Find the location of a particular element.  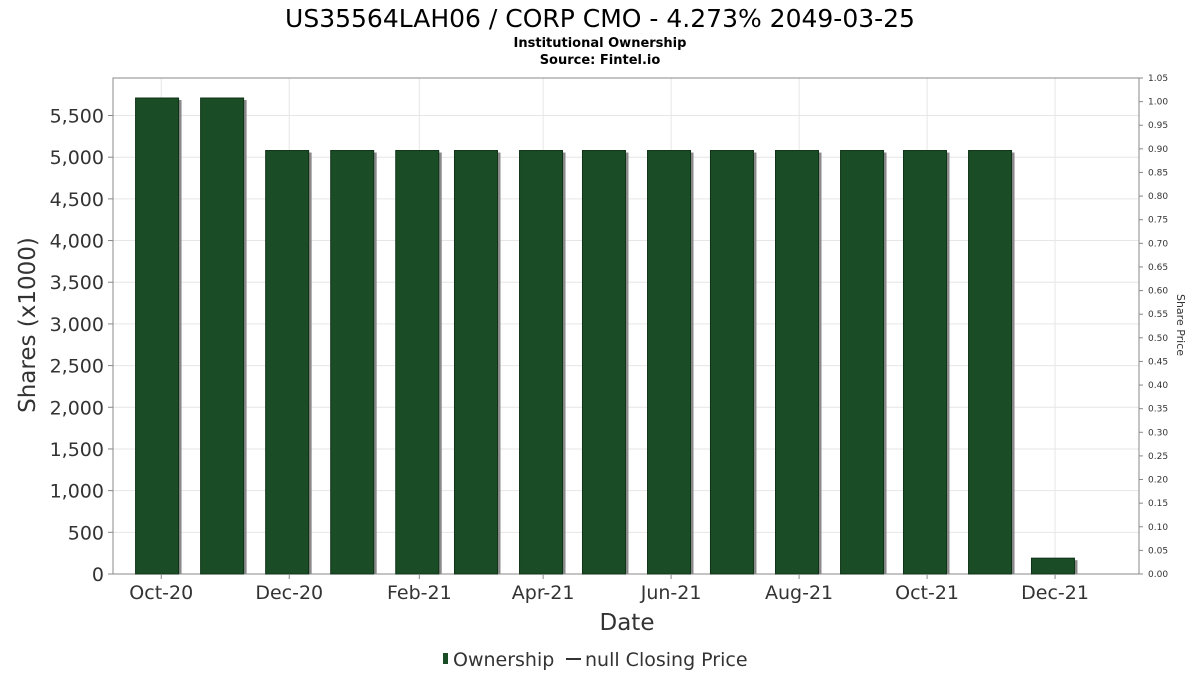

y2-tick-label: 0.90 is located at coordinates (1158, 150).